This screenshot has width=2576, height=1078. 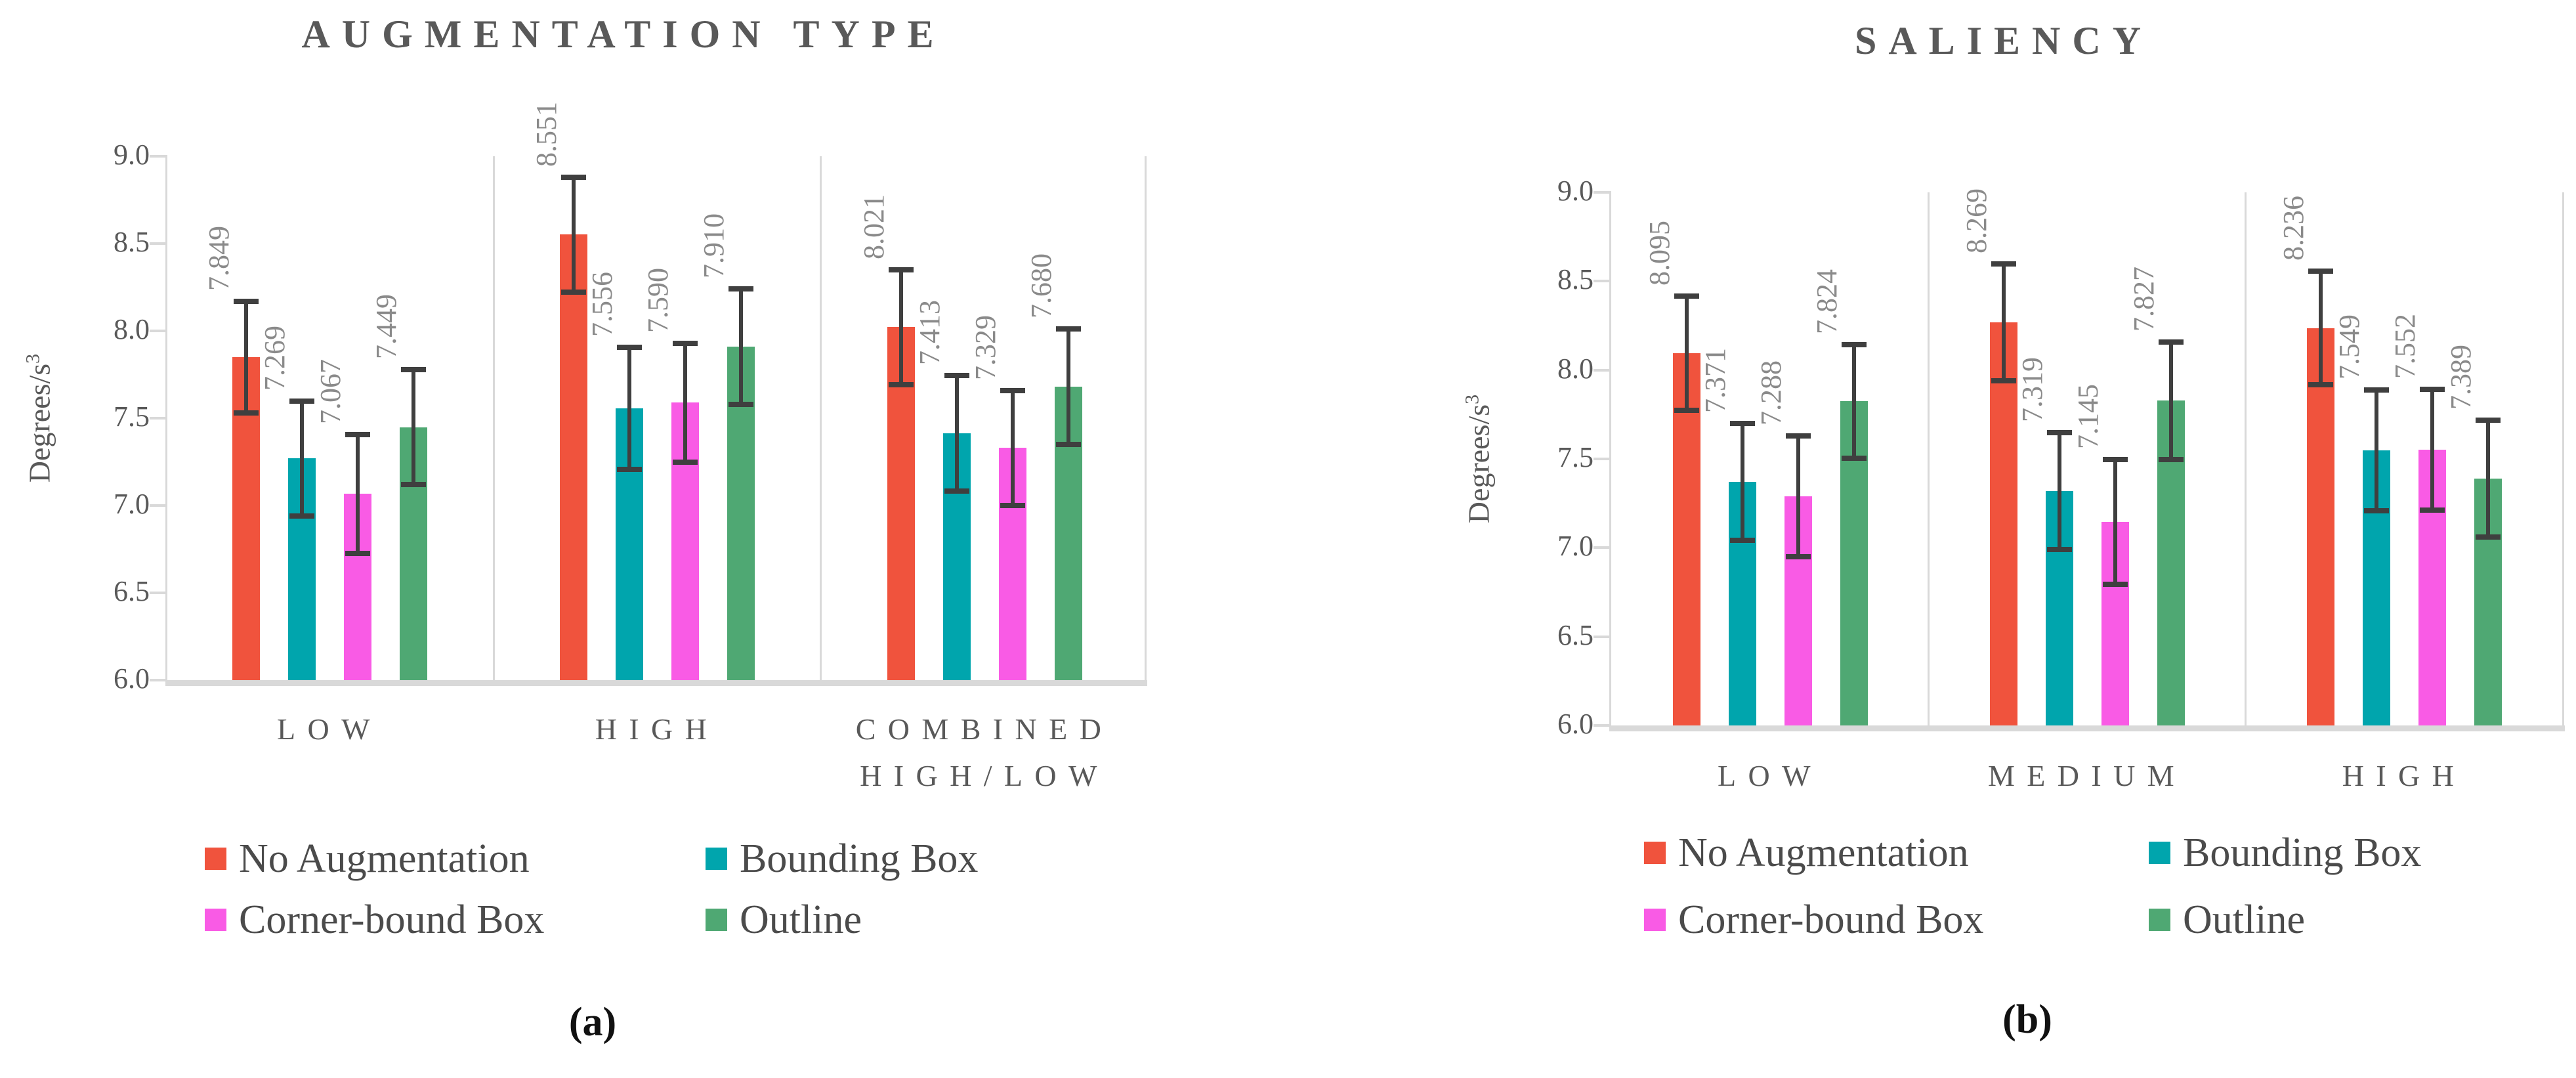 I want to click on y-tick-label-b-6.0: 6.0, so click(x=1575, y=724).